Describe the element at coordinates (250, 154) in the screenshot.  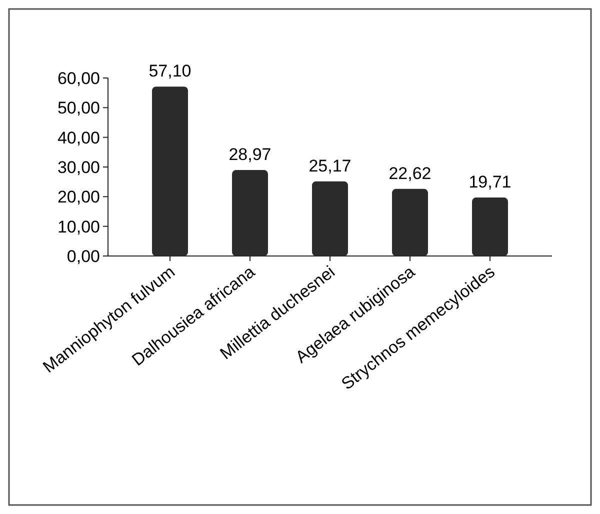
I see `data-label: 28,97` at that location.